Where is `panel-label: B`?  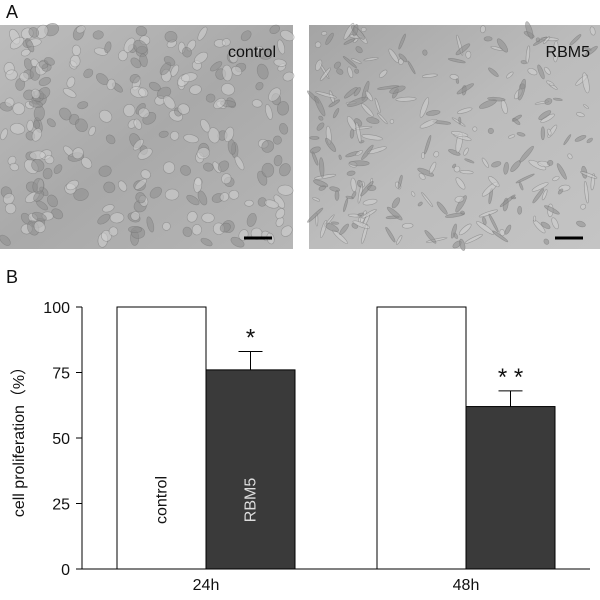 panel-label: B is located at coordinates (12, 277).